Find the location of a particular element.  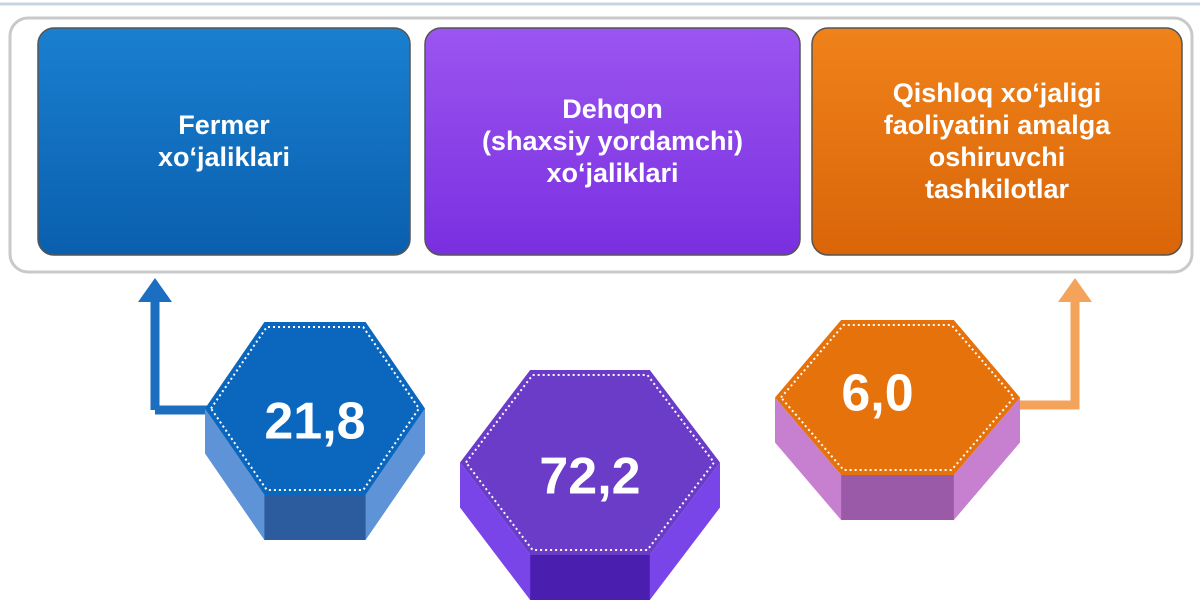

box-label: Qishloq xo‘jaligi is located at coordinates (997, 93).